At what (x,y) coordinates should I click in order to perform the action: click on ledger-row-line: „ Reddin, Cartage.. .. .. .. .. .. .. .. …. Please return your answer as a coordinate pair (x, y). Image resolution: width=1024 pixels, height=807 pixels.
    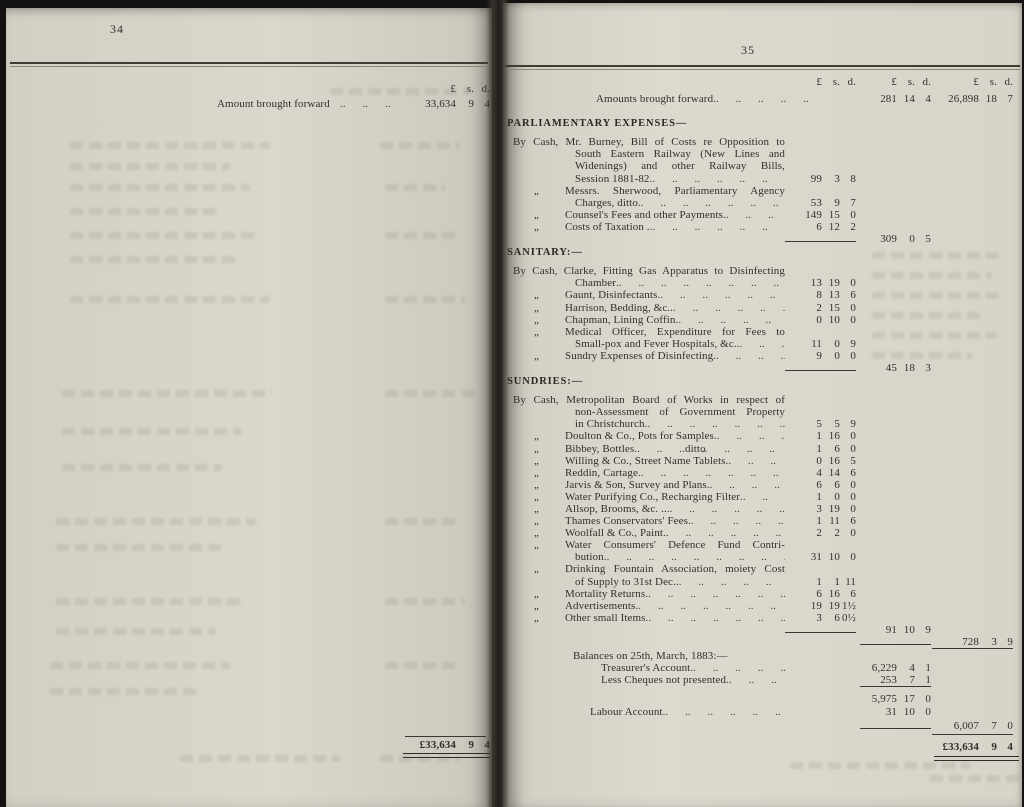
    Looking at the image, I should click on (759, 473).